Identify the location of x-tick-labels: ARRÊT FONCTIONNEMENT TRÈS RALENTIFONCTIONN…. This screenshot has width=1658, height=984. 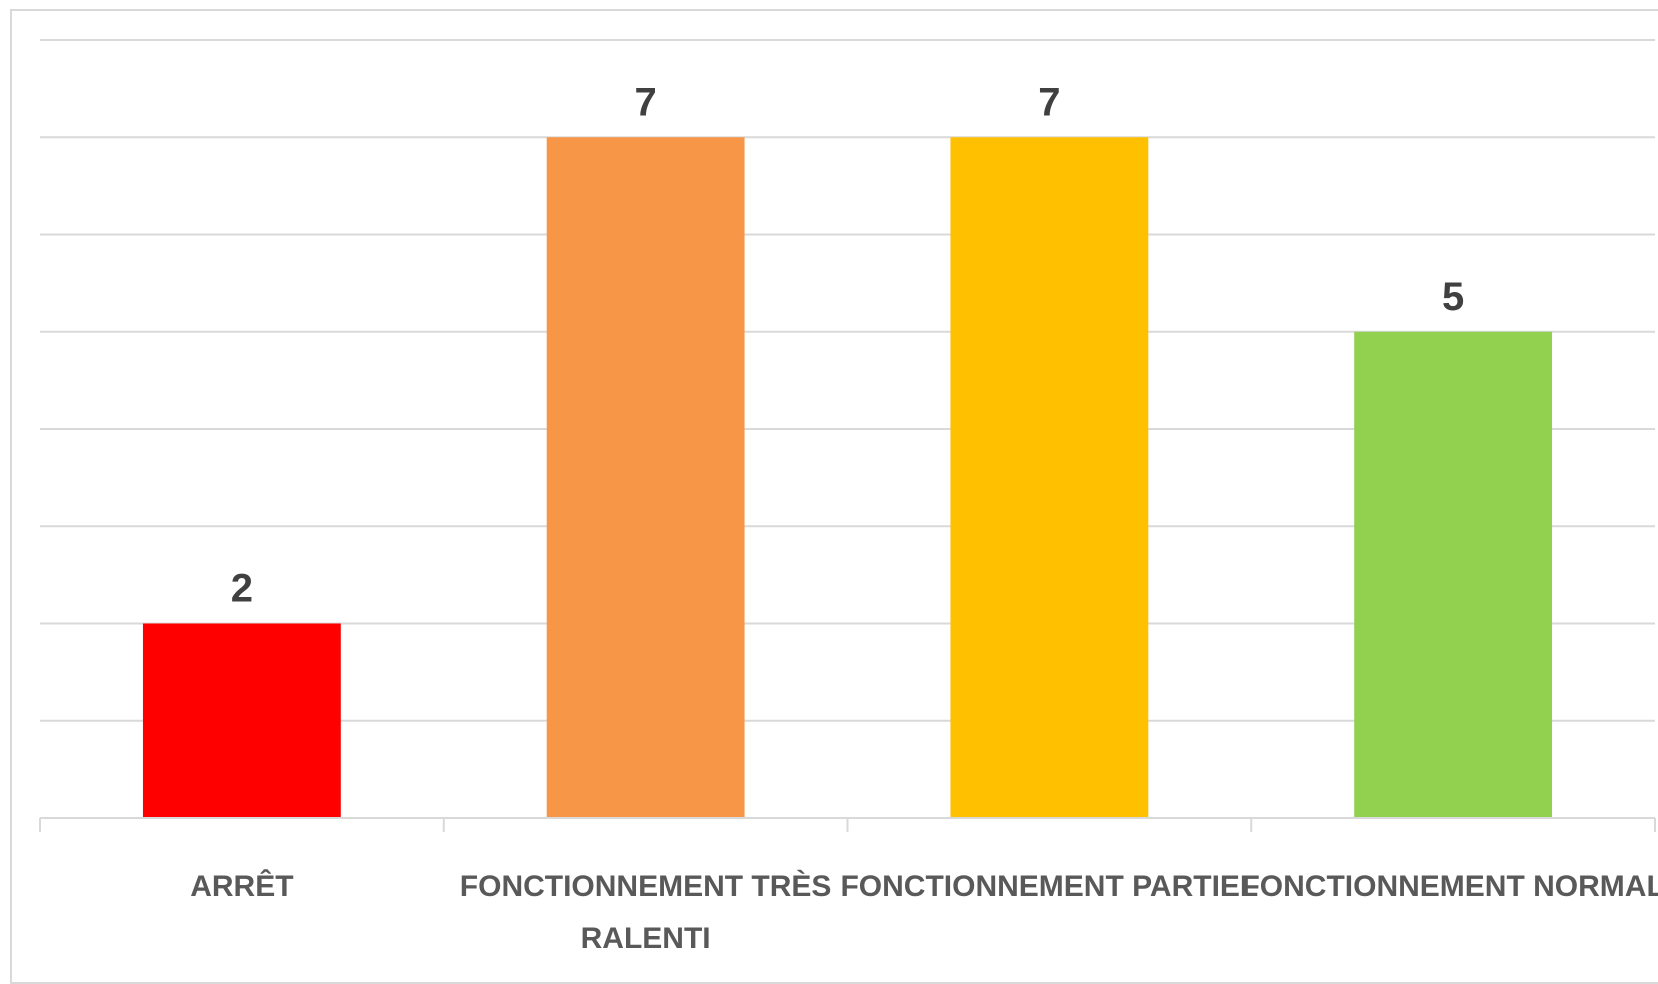
(924, 912).